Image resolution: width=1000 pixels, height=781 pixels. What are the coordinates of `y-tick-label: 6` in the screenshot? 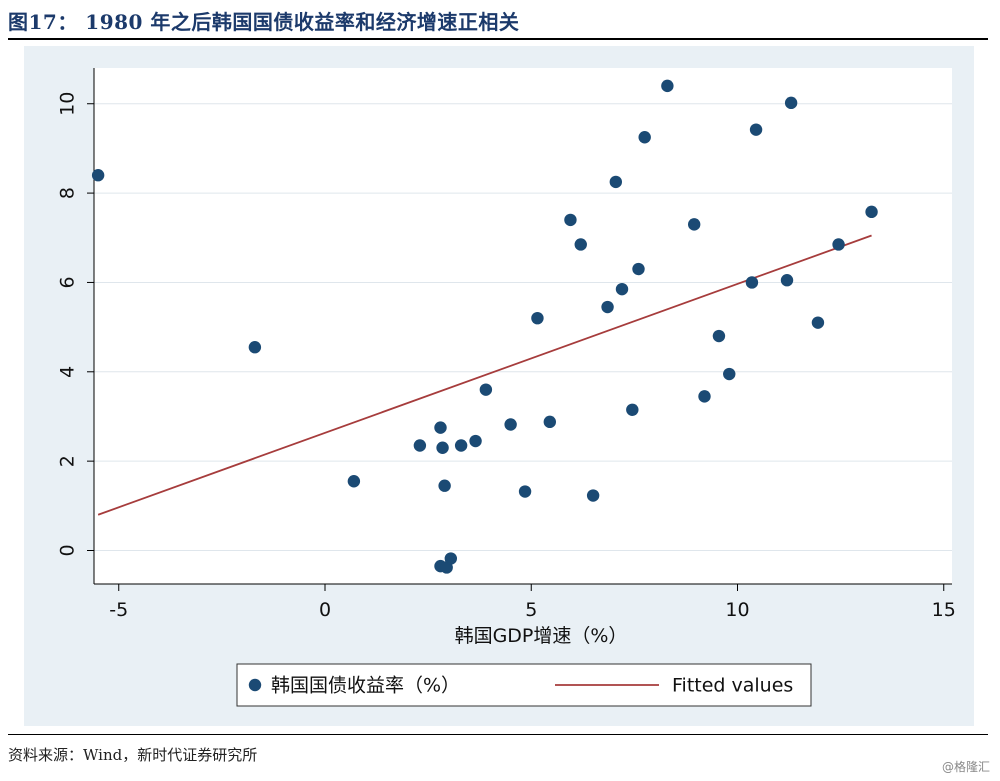 It's located at (68, 282).